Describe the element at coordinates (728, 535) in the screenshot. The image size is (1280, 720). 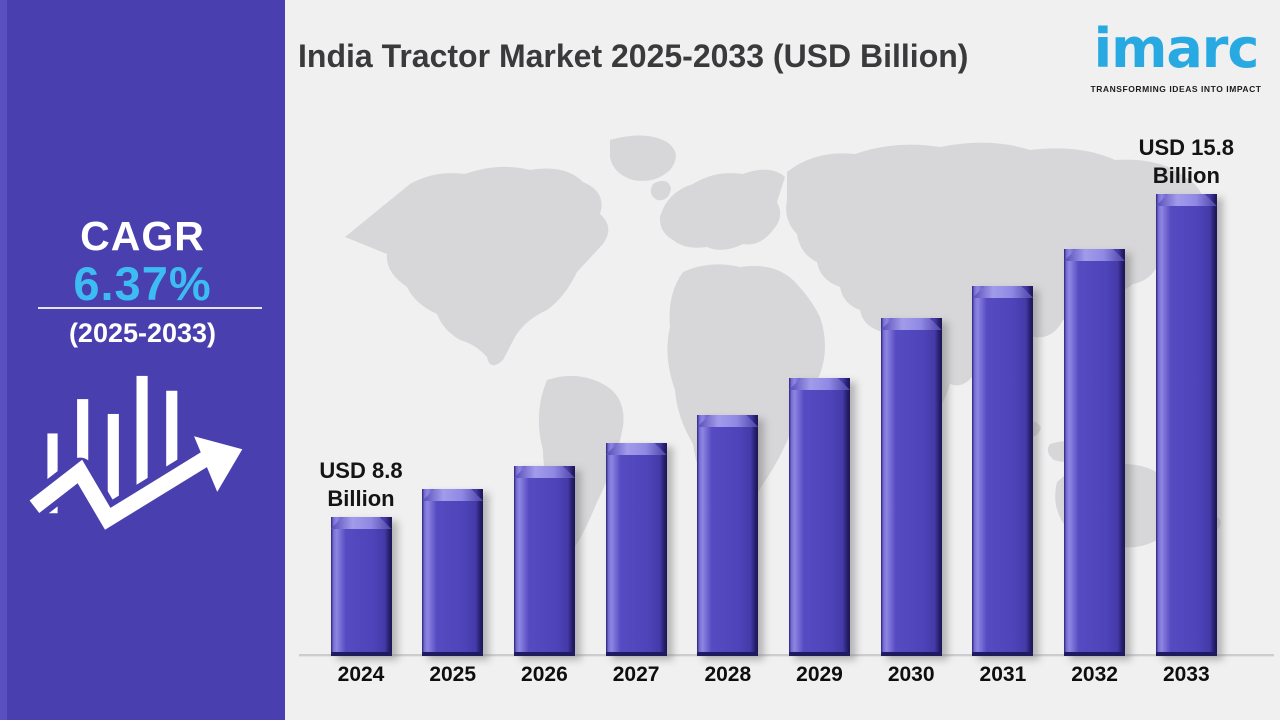
I see `bar-2028` at that location.